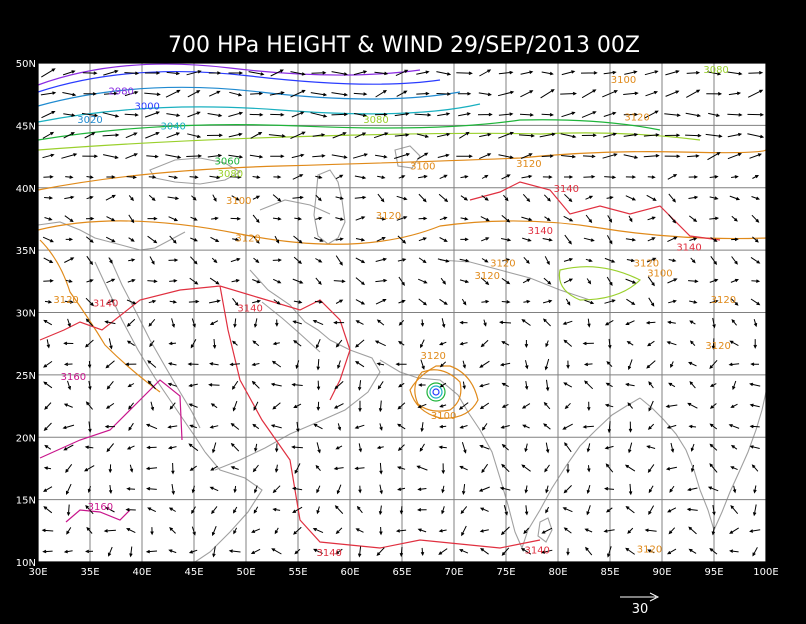  Describe the element at coordinates (65, 300) in the screenshot. I see `contour-label: 3120` at that location.